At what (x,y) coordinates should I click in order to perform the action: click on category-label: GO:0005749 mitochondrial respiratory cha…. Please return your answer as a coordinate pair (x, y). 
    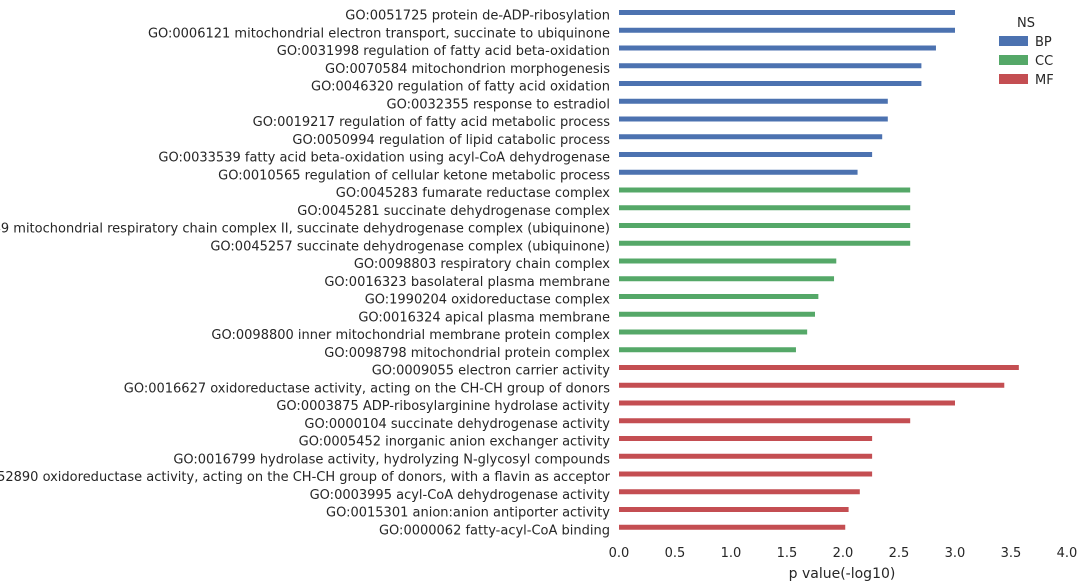
    Looking at the image, I should click on (305, 229).